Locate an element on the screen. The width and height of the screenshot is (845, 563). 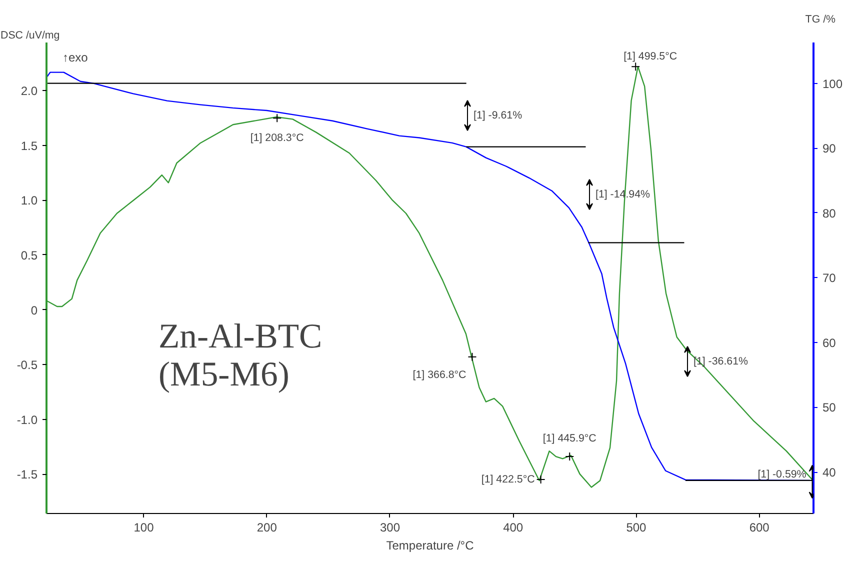
annotation: [1] 366.8°C is located at coordinates (439, 374).